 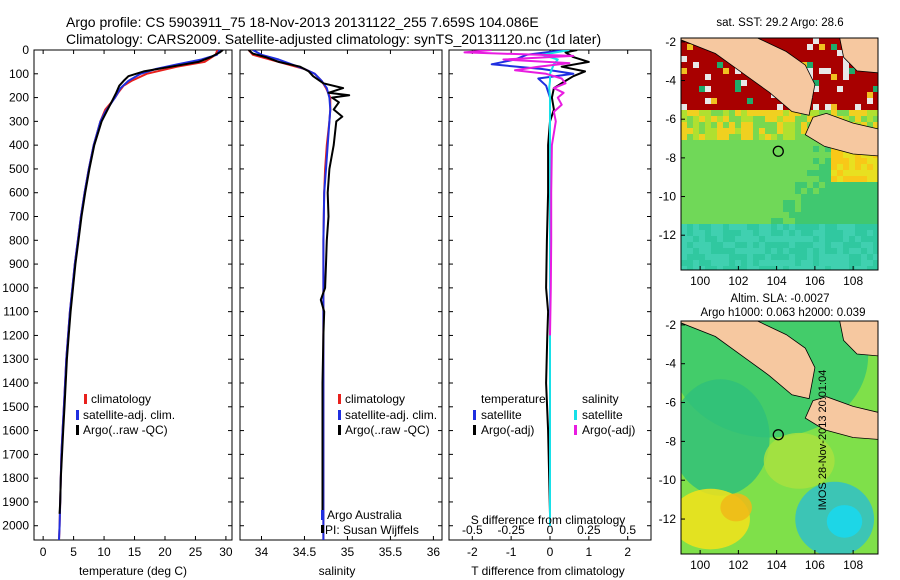 What do you see at coordinates (104, 552) in the screenshot?
I see `x-tick-label: 10` at bounding box center [104, 552].